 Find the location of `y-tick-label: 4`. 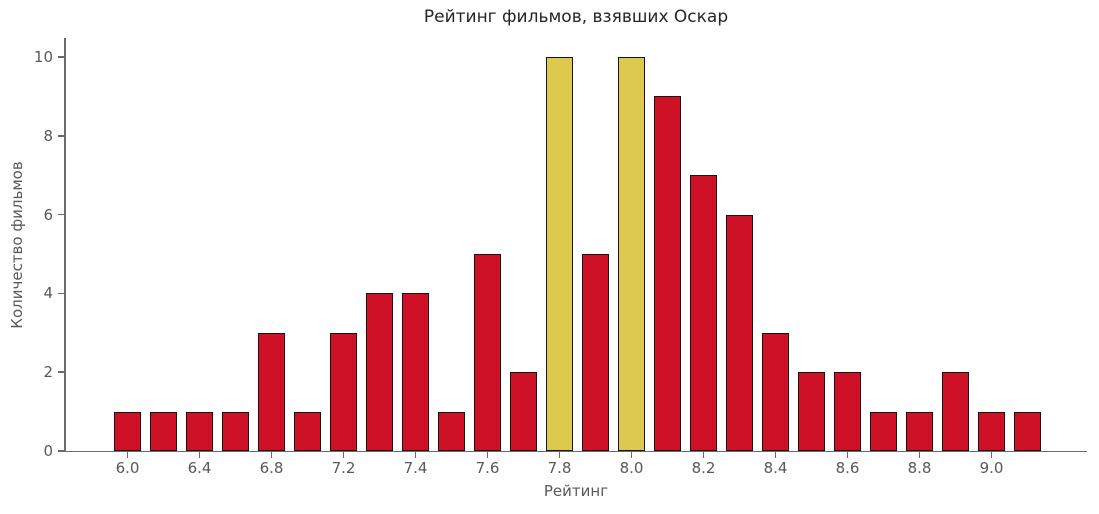

y-tick-label: 4 is located at coordinates (48, 293).